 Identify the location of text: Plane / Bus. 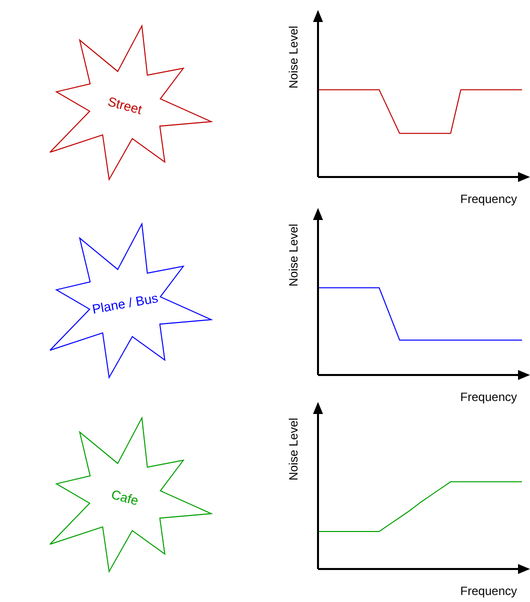
(125, 303).